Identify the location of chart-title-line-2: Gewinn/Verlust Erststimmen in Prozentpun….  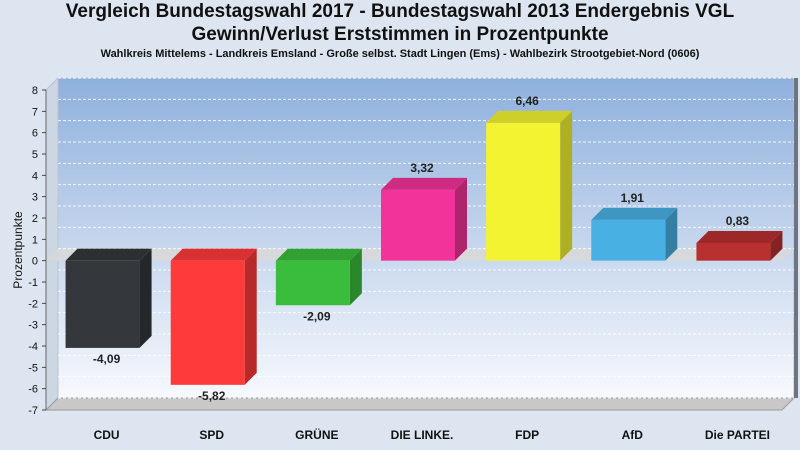
(400, 34).